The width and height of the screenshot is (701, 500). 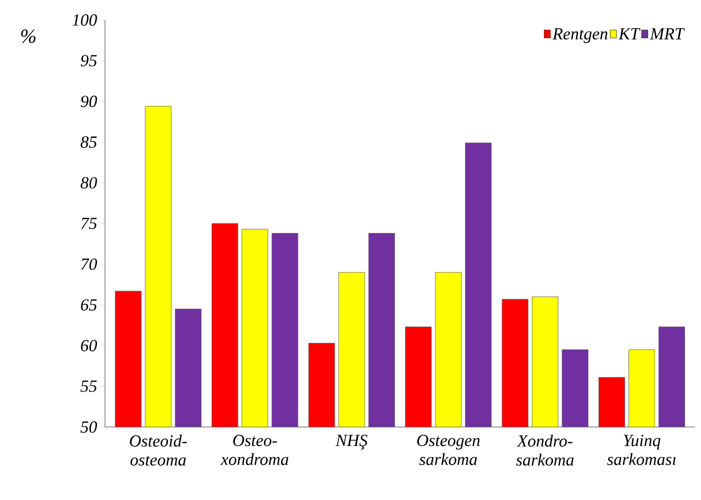 I want to click on legend-label: KT, so click(x=629, y=34).